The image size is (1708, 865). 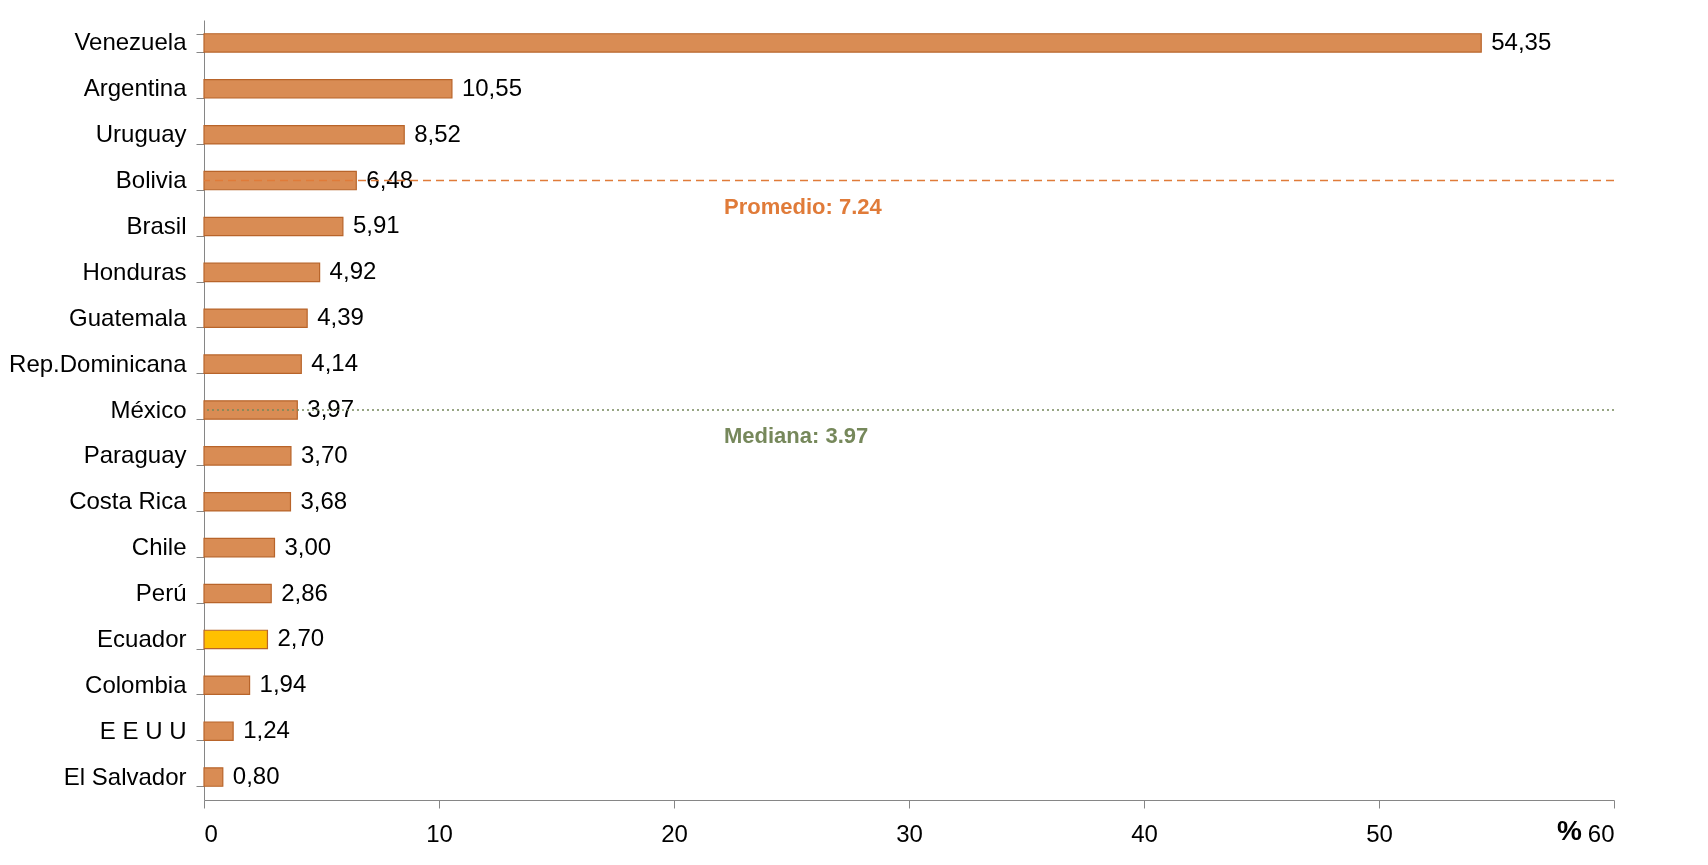 What do you see at coordinates (256, 776) in the screenshot?
I see `data-label: 0,80` at bounding box center [256, 776].